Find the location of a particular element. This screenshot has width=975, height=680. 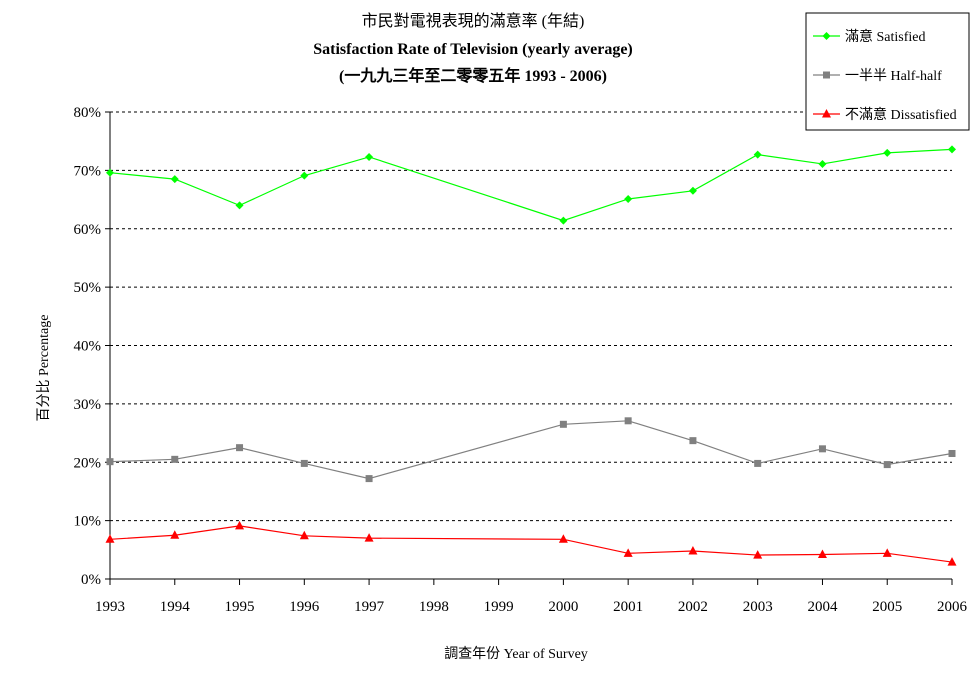

title-line-period: (一九九三年至二零零五年 1993 - 2006) is located at coordinates (473, 75).